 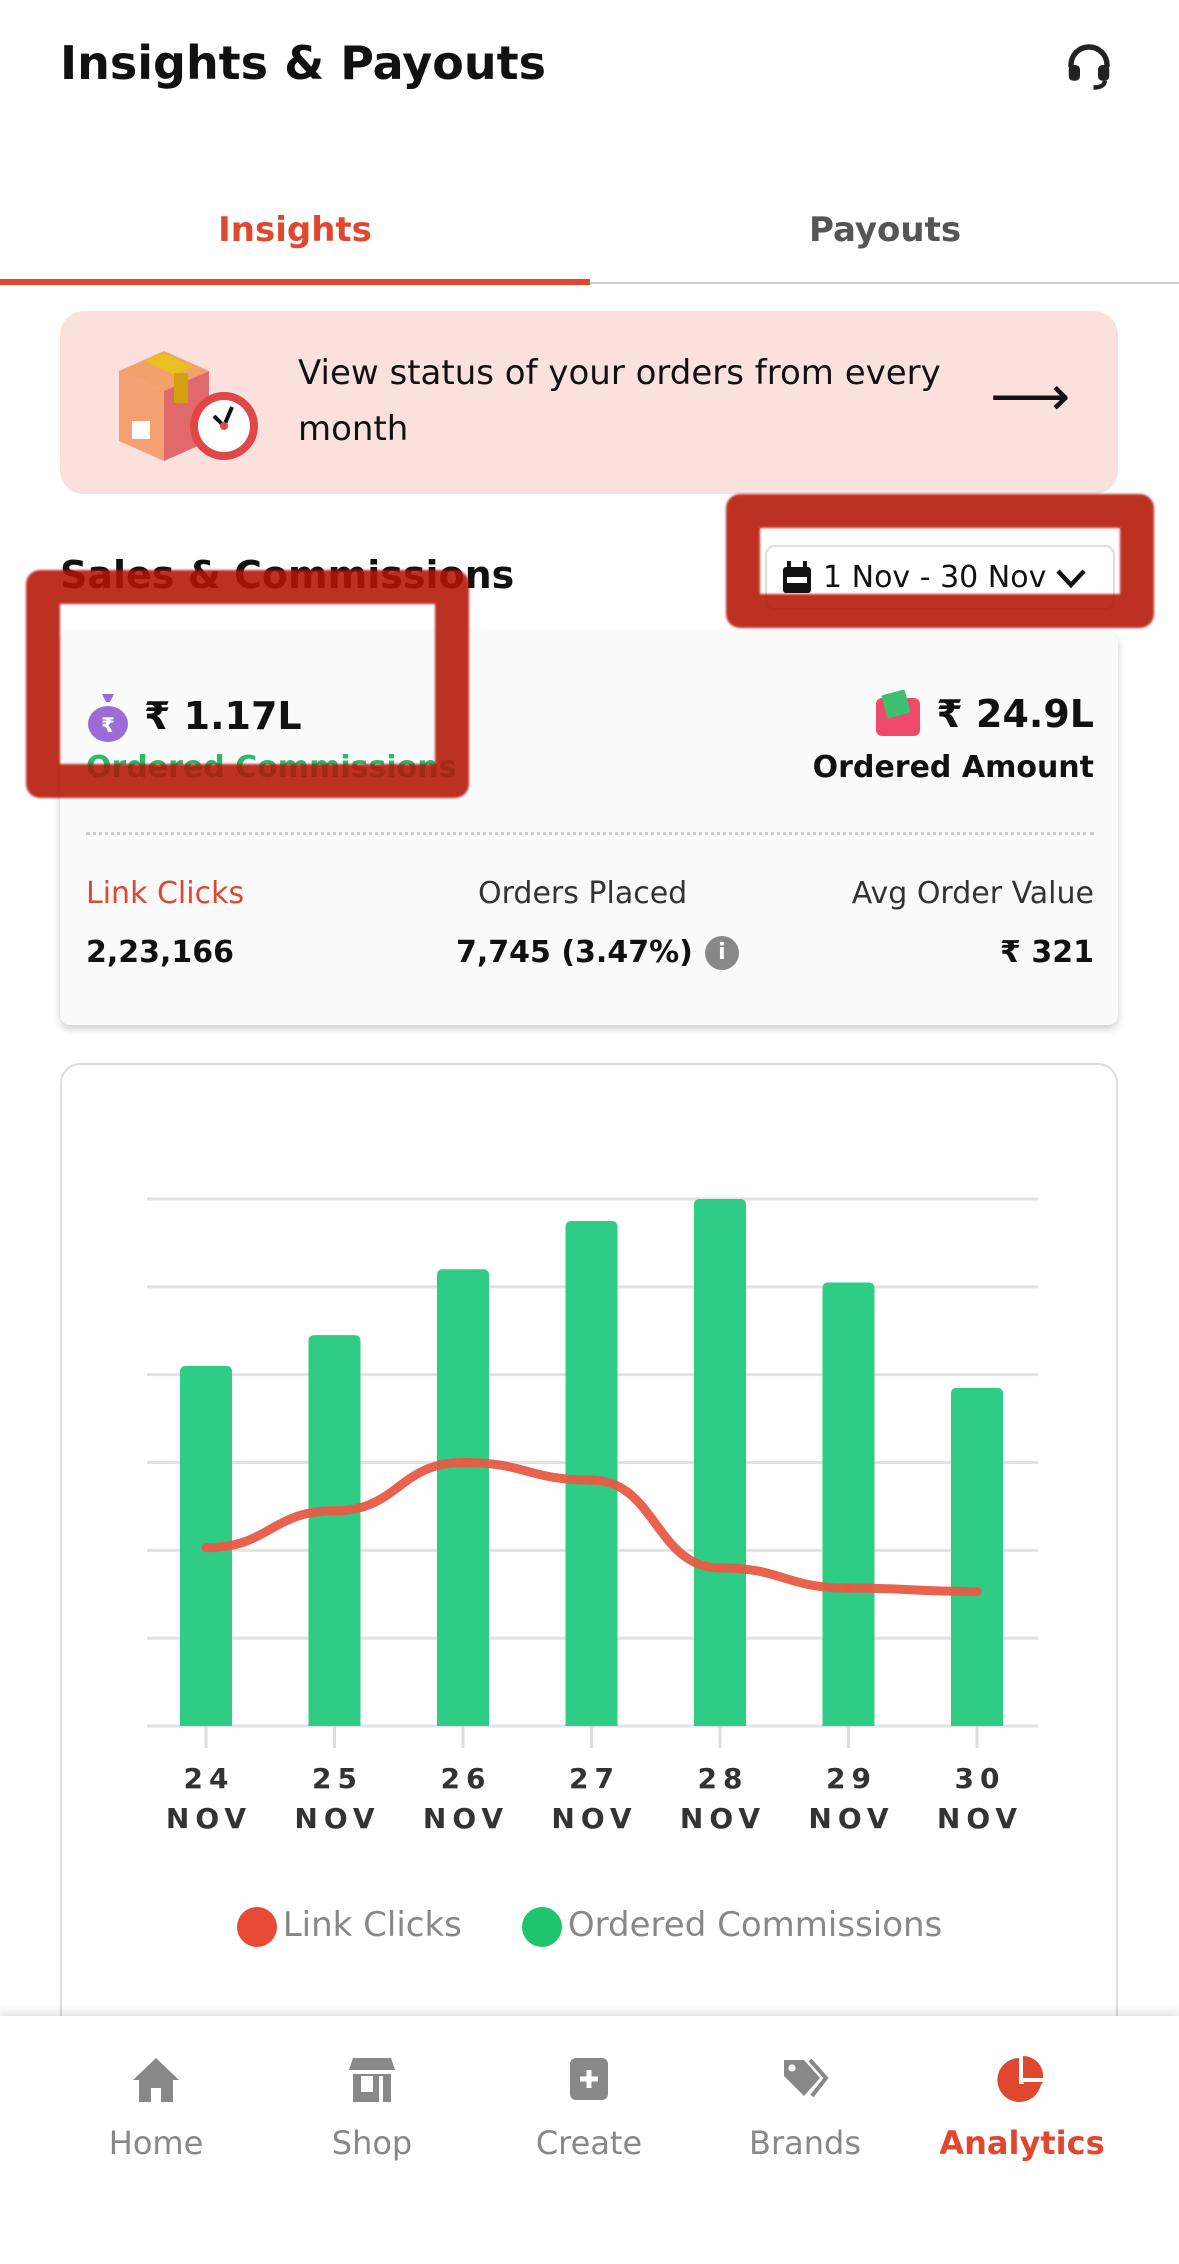 What do you see at coordinates (1020, 2079) in the screenshot?
I see `pie-chart-icon` at bounding box center [1020, 2079].